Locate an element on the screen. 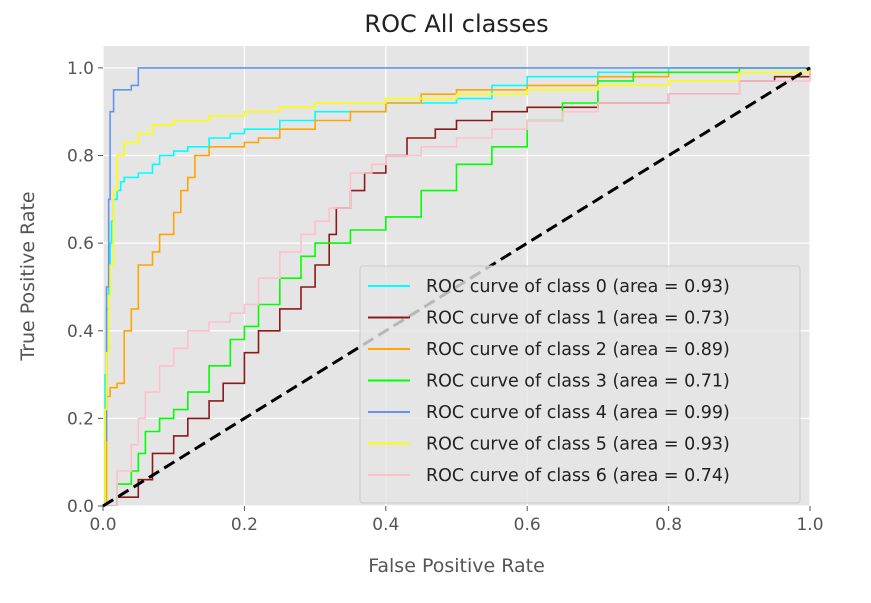 This screenshot has height=603, width=871. legend-label: ROC curve of class 2 (area = 0.89) is located at coordinates (578, 350).